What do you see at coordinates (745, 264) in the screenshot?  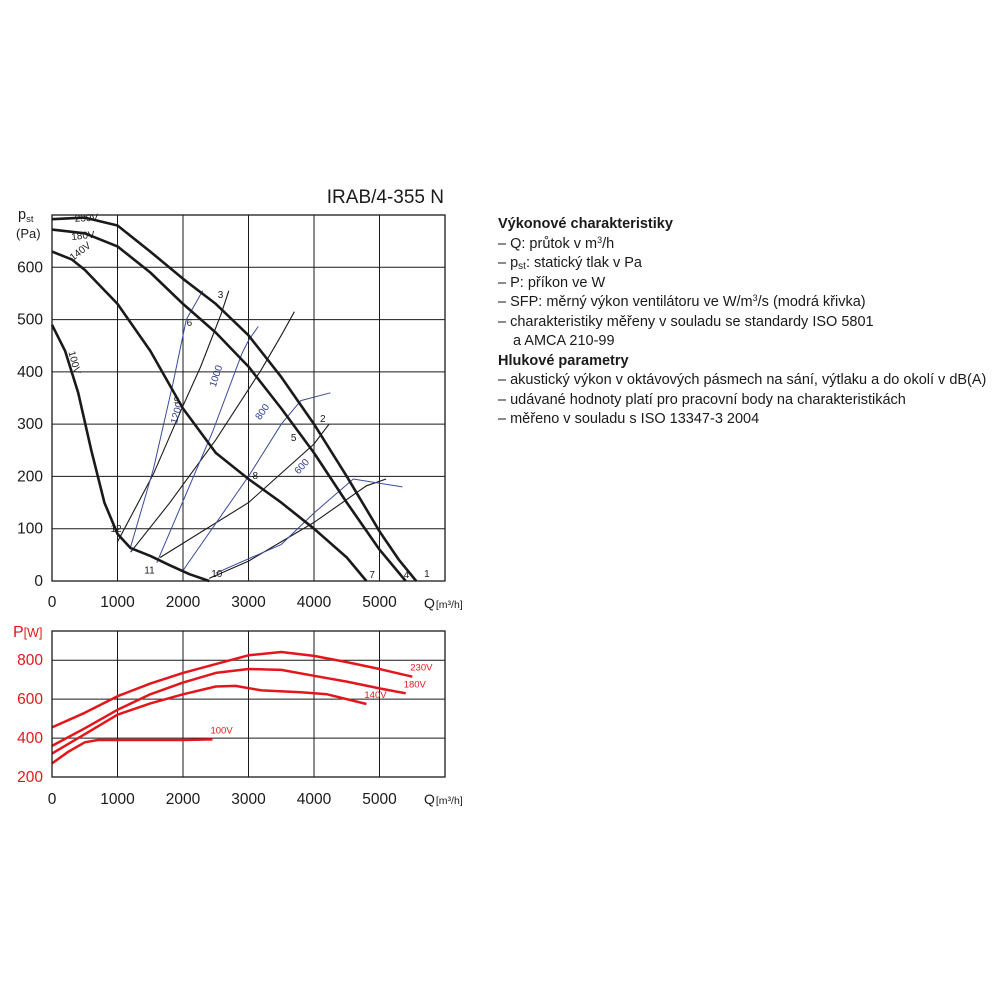 I see `legend-item: – pst: statický tlak v Pa` at bounding box center [745, 264].